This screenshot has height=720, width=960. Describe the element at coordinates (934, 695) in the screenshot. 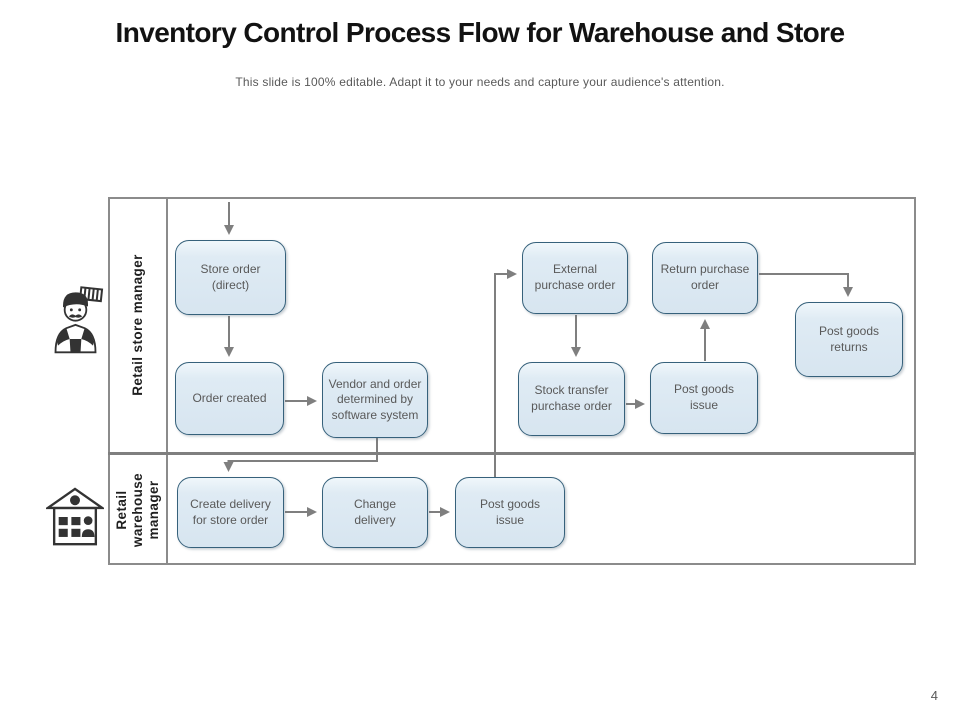

I see `page-number: 4` at that location.